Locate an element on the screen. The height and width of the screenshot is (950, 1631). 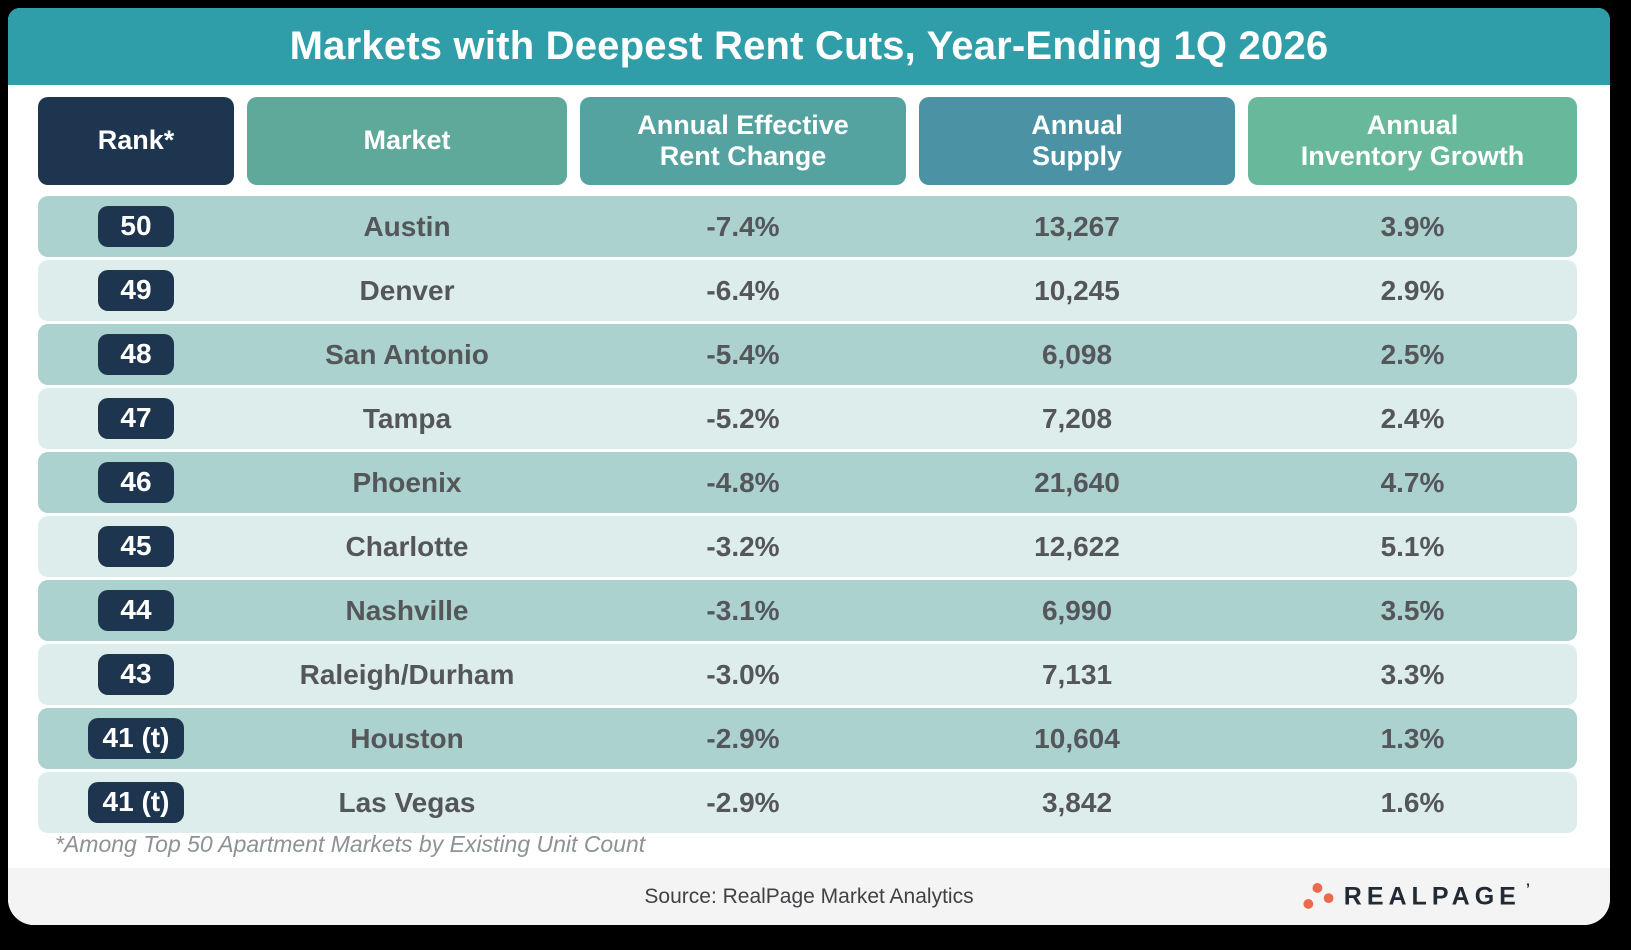
market-cell: Houston is located at coordinates (407, 738).